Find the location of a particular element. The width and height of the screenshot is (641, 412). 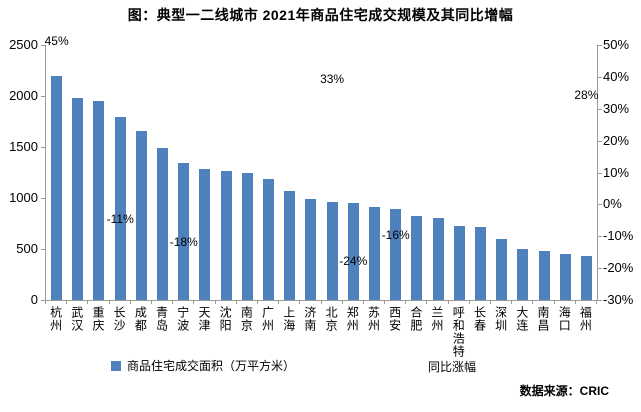

right-axis-tick-label: -20% is located at coordinates (618, 268).